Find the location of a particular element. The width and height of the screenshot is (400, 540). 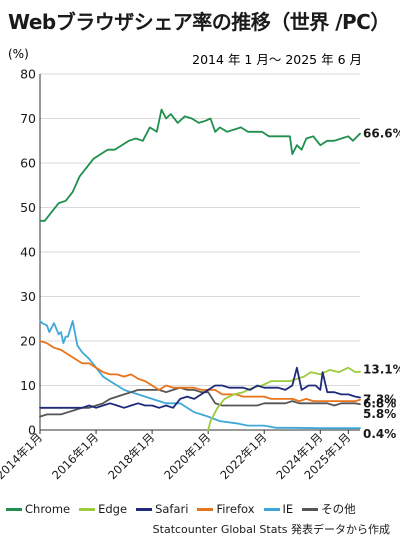

legend-item: Firefox is located at coordinates (226, 509).